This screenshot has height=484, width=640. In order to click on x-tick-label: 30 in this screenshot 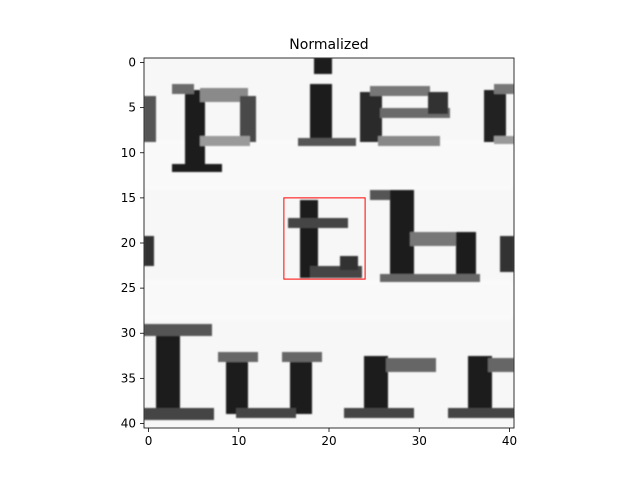, I will do `click(419, 441)`.